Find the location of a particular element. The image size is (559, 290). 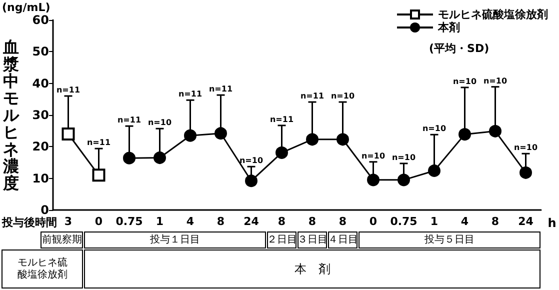

text: (ng/mL) is located at coordinates (26, 7).